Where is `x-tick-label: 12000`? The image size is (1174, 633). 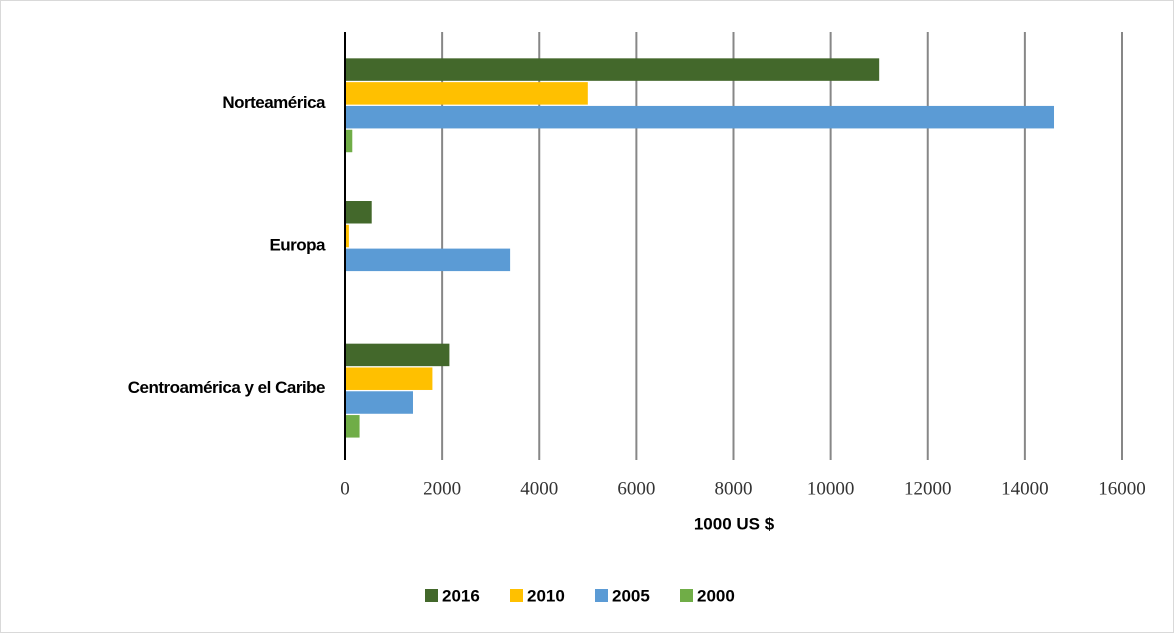
x-tick-label: 12000 is located at coordinates (928, 488).